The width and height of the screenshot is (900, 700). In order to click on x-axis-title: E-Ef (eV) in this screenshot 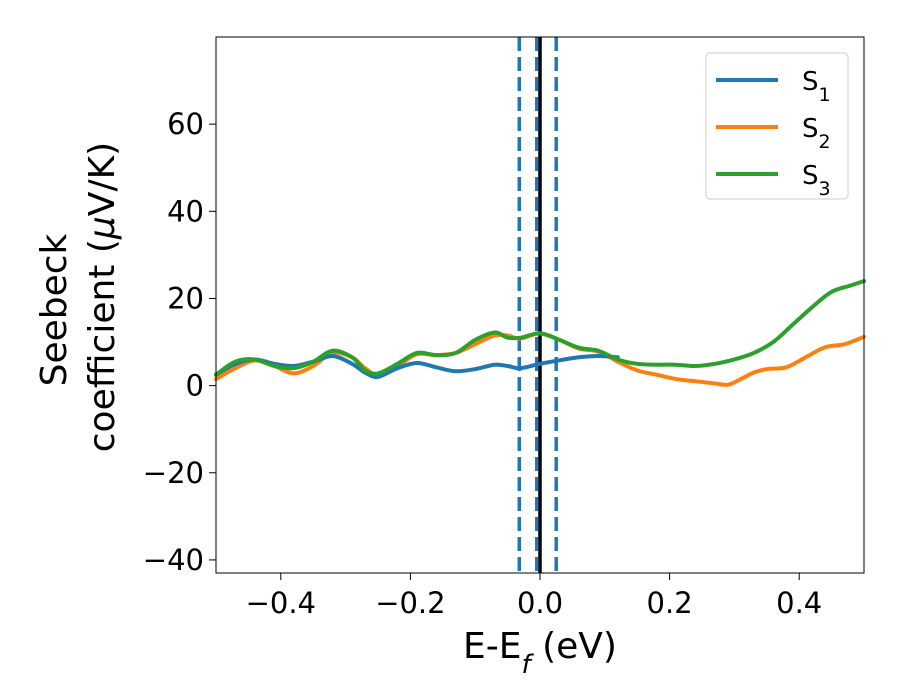, I will do `click(540, 653)`.